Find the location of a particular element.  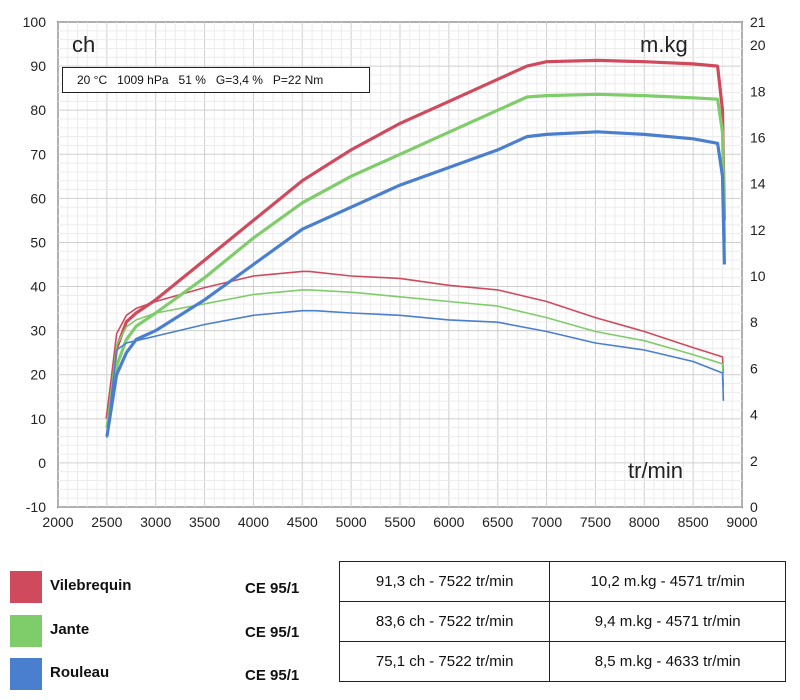

x-tick-label: 5500 is located at coordinates (399, 522).